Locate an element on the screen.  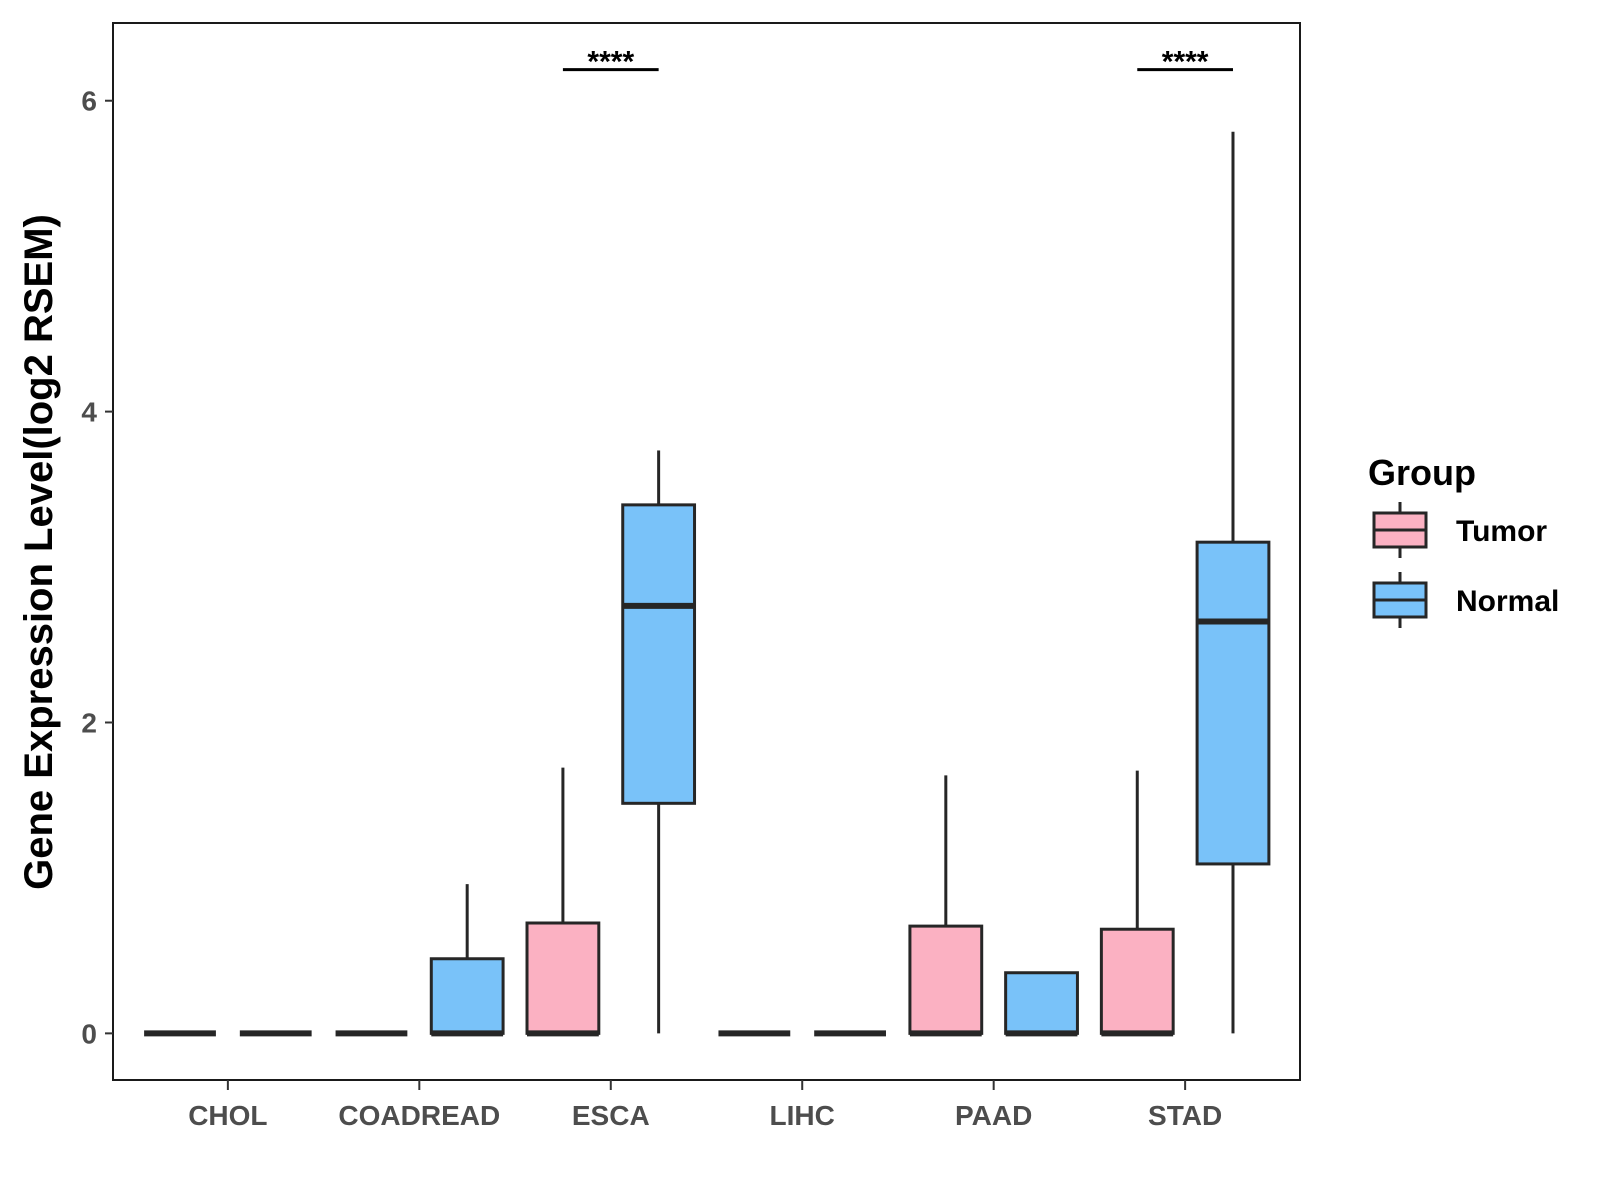
box-tumor-stad is located at coordinates (1137, 903).